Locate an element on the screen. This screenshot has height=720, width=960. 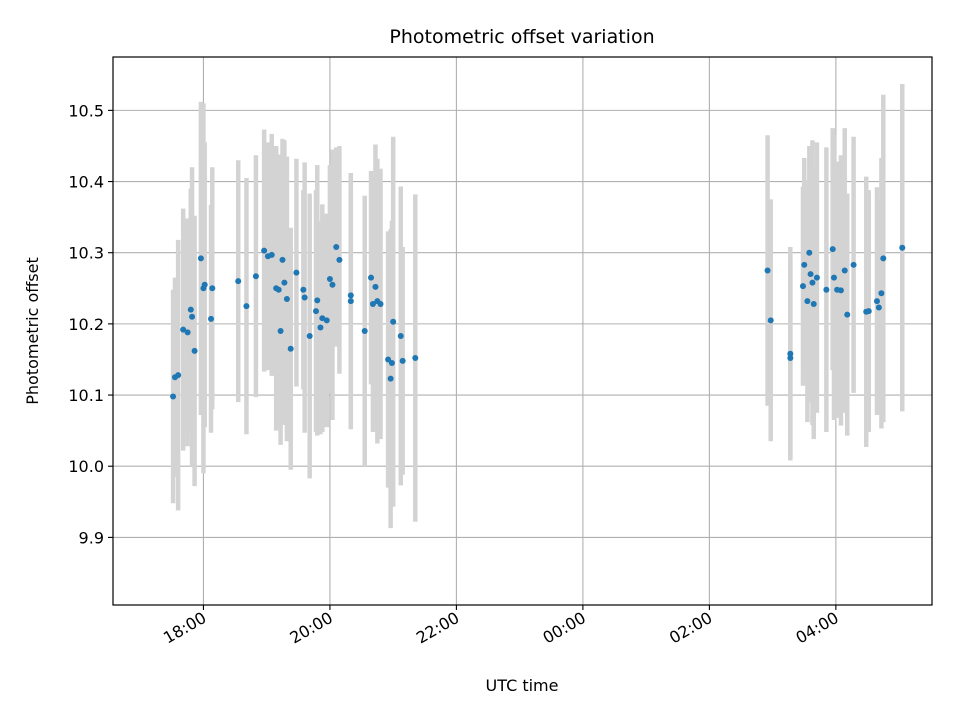
y-tick-label: 10.5 is located at coordinates (86, 110).